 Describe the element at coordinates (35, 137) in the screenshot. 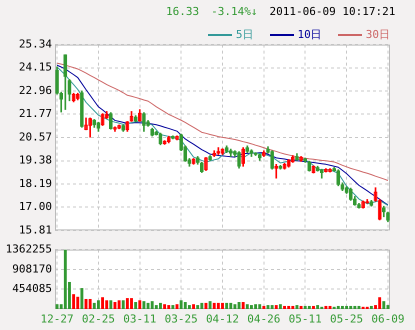

I see `y-tick-label: 20.57` at that location.